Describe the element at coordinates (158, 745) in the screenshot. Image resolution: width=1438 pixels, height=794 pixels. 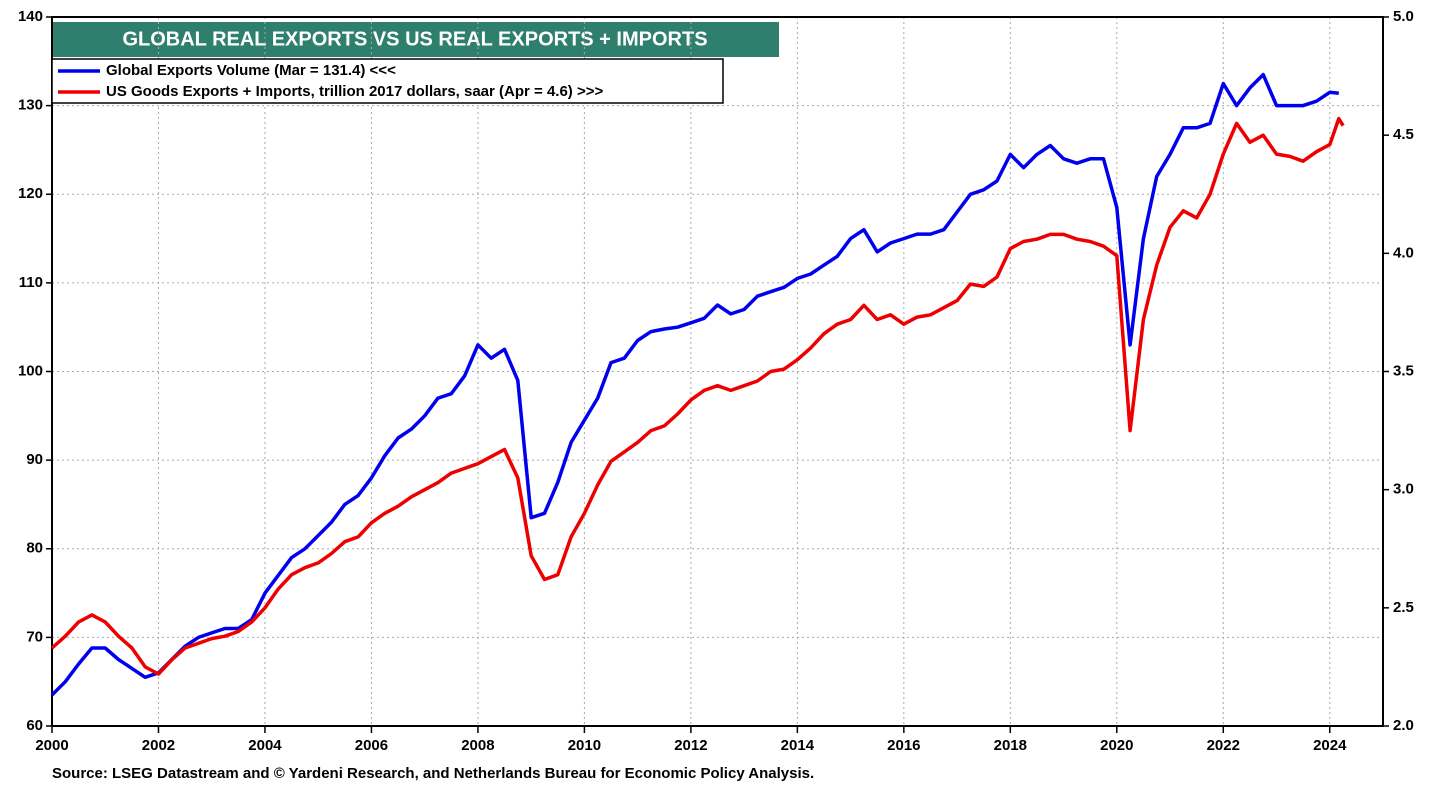
I see `x-tick-label: 2002` at that location.